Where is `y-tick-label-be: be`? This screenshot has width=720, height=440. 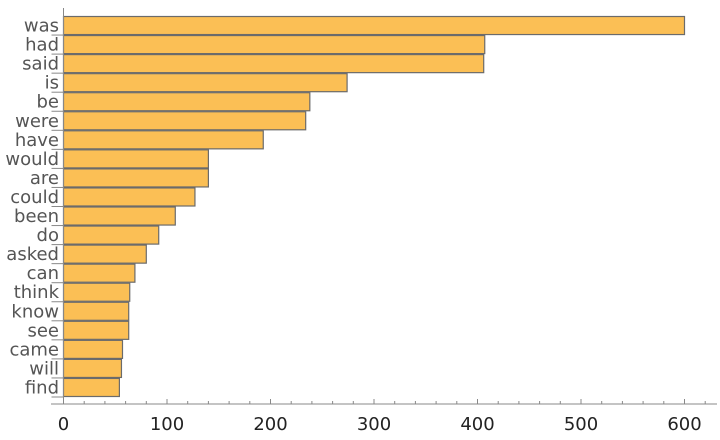
y-tick-label-be: be is located at coordinates (48, 102).